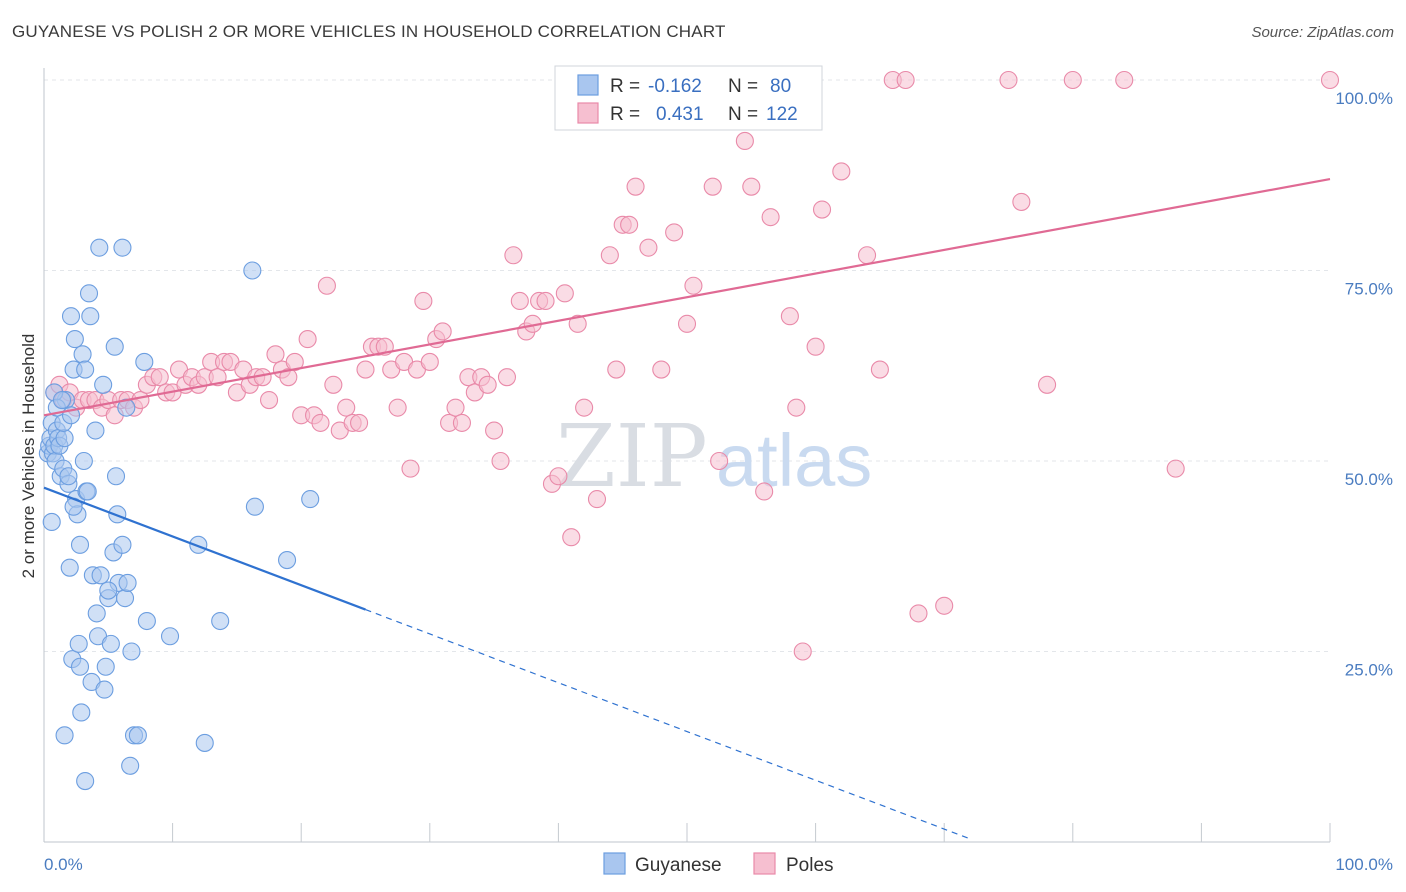 This screenshot has height=892, width=1406. What do you see at coordinates (782, 114) in the screenshot?
I see `legend-n-value-poles: 122` at bounding box center [782, 114].